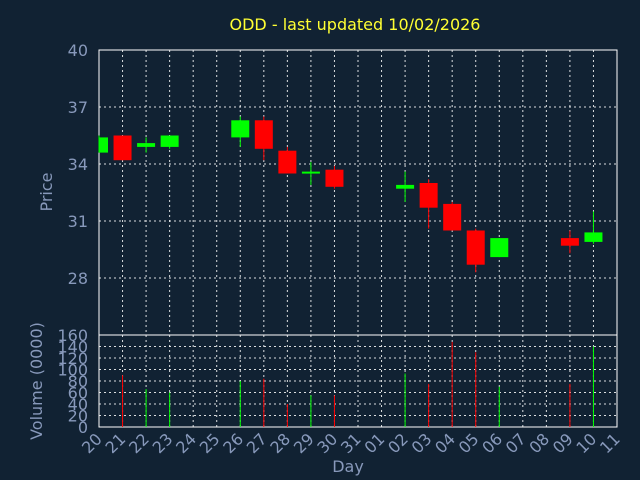 This screenshot has height=480, width=640. Describe the element at coordinates (358, 384) in the screenshot. I see `volume-series` at that location.